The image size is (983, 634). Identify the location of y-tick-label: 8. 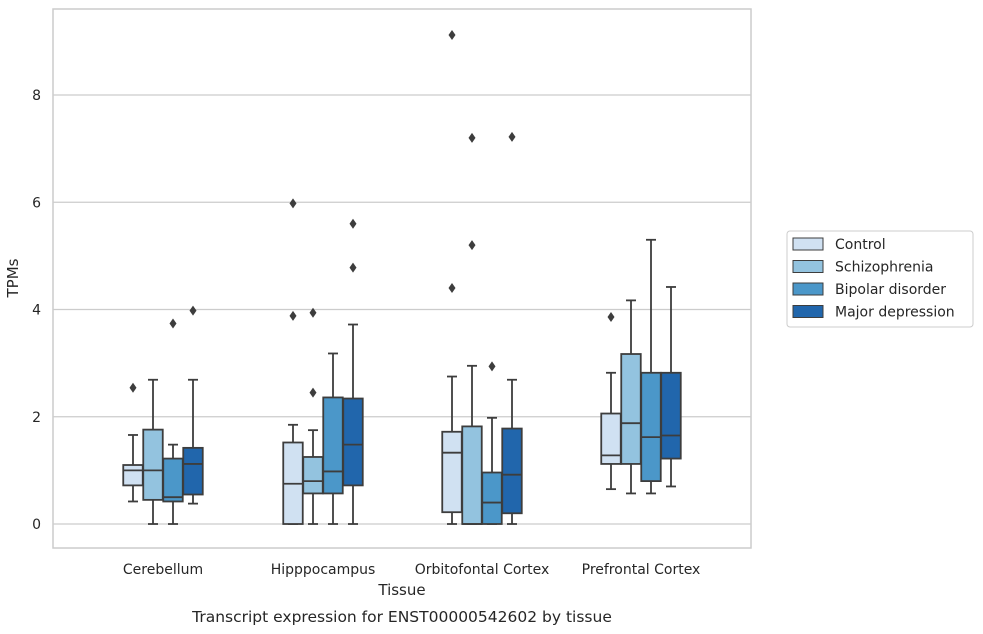
(36, 96).